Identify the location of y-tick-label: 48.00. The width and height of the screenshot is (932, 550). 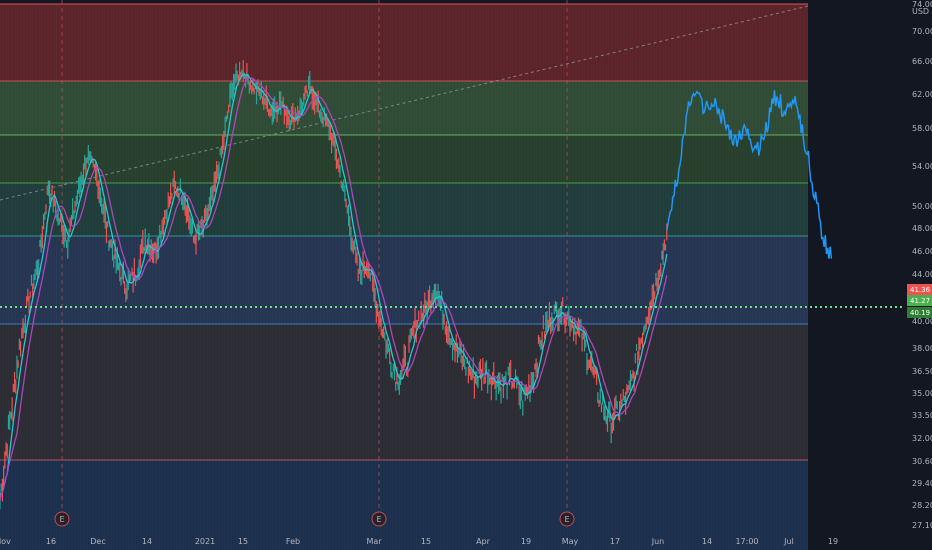
(922, 228).